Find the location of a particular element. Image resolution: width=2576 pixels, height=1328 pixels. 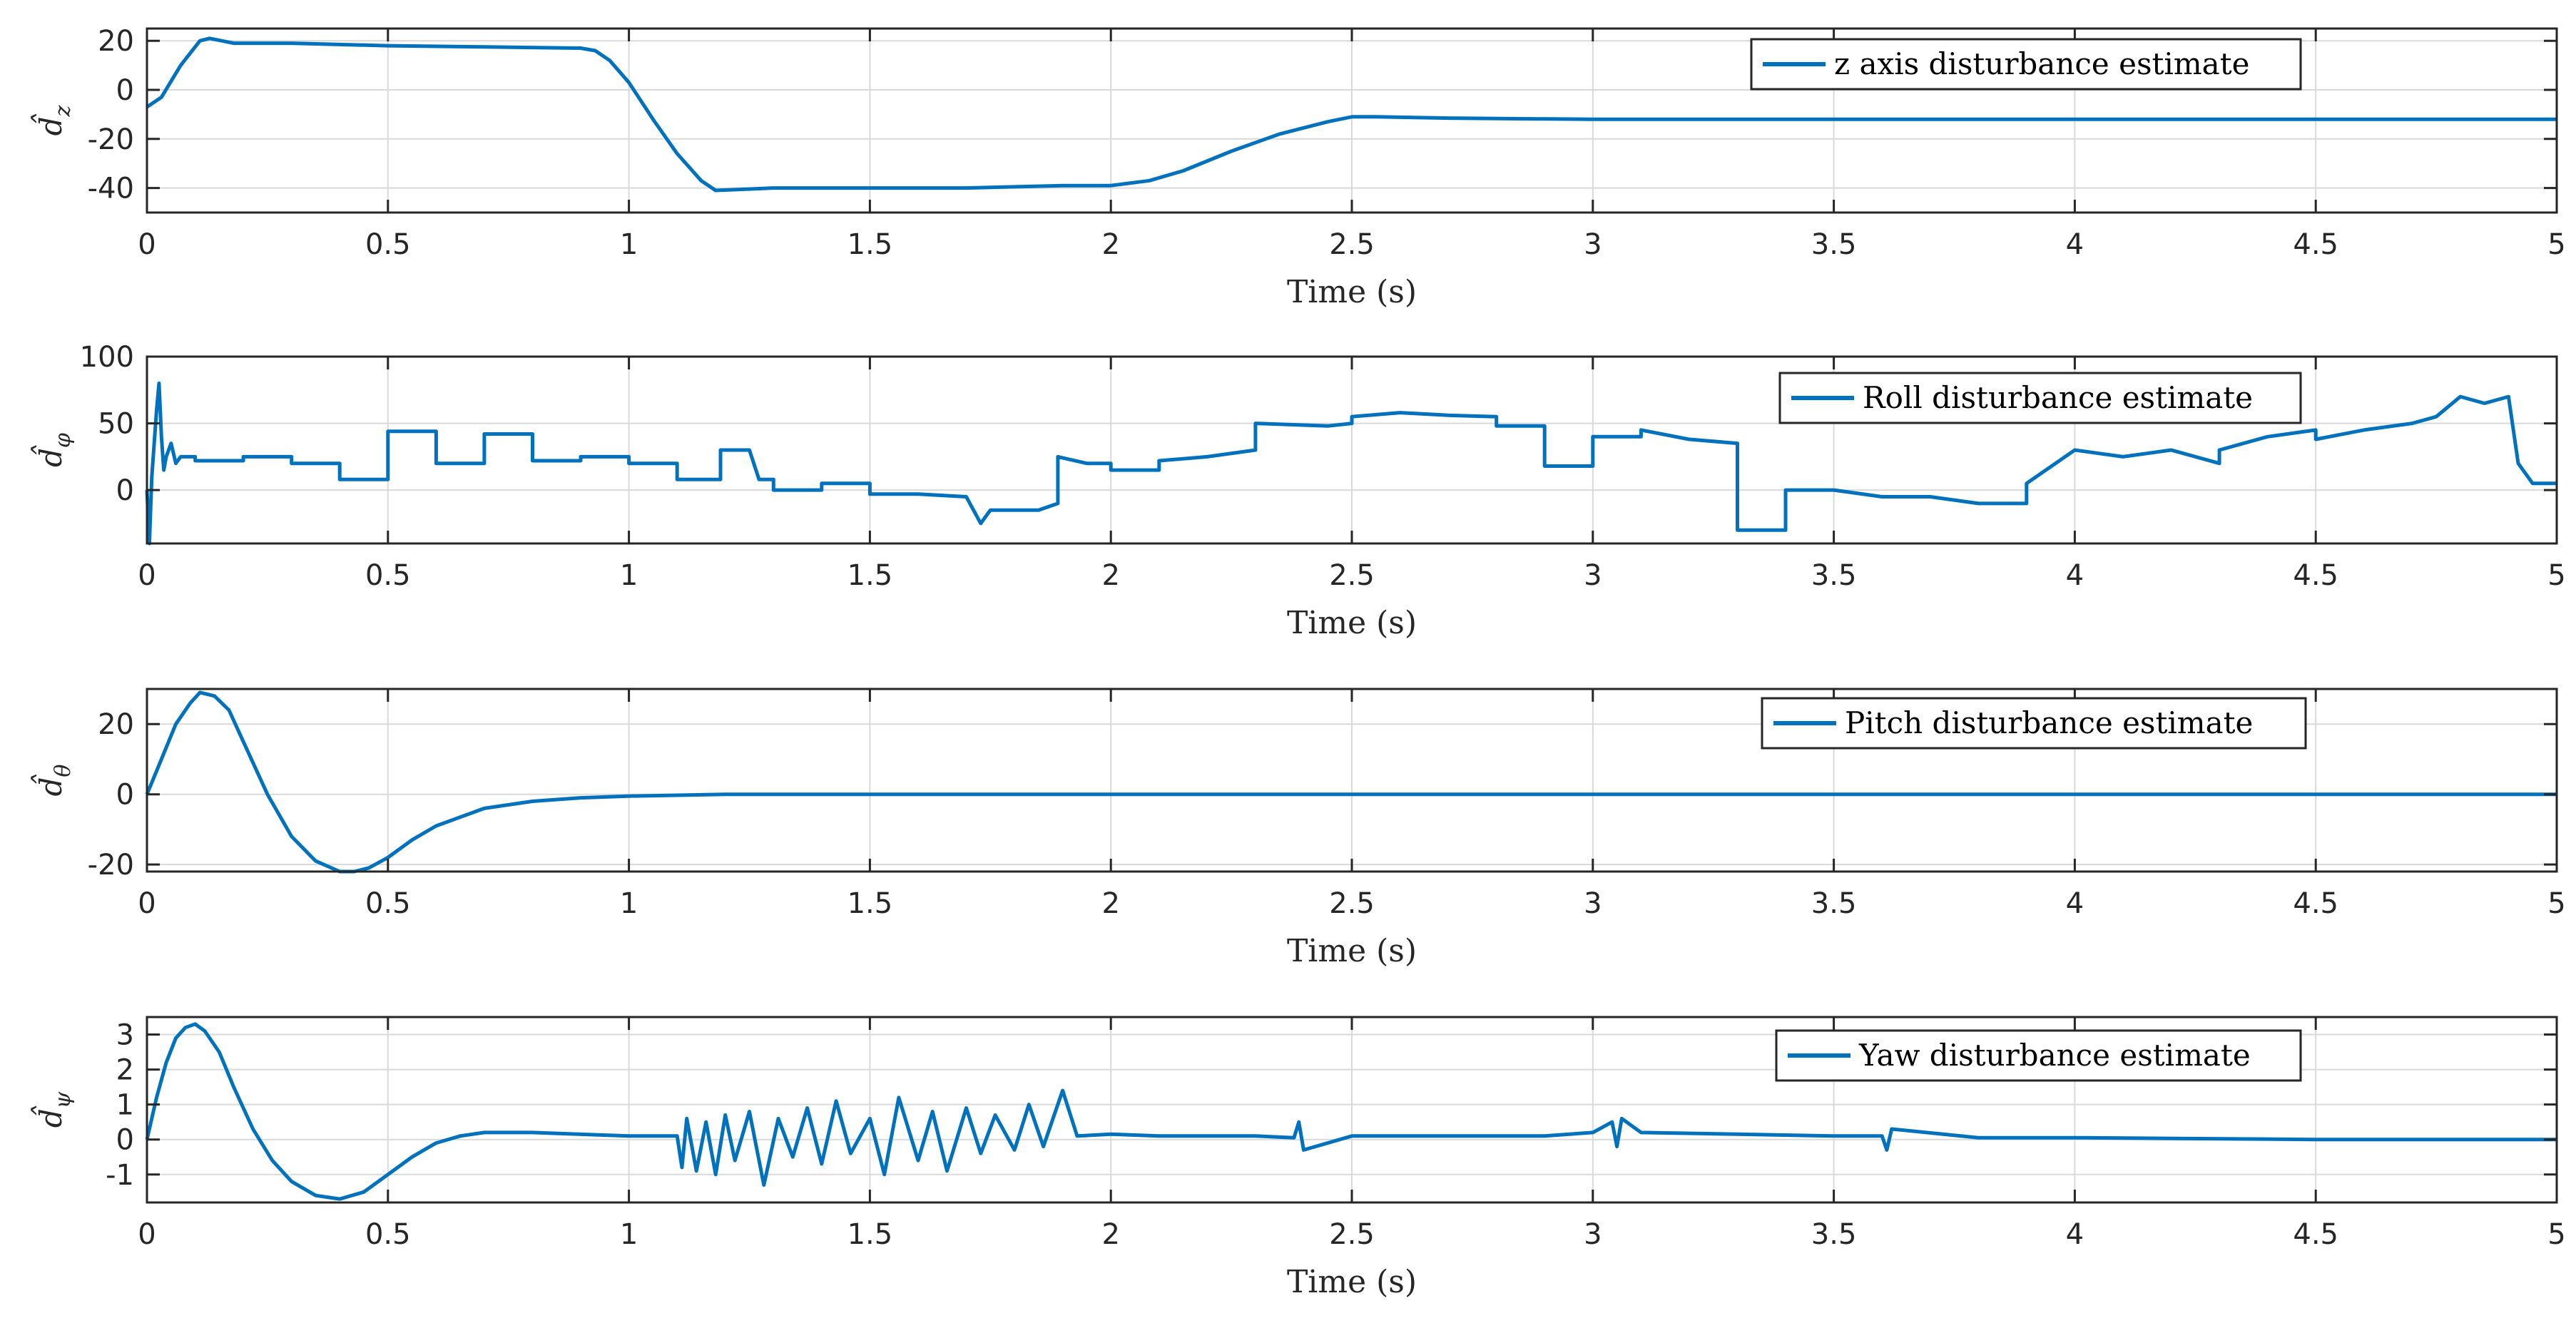

legend: Pitch disturbance estimate is located at coordinates (2034, 723).